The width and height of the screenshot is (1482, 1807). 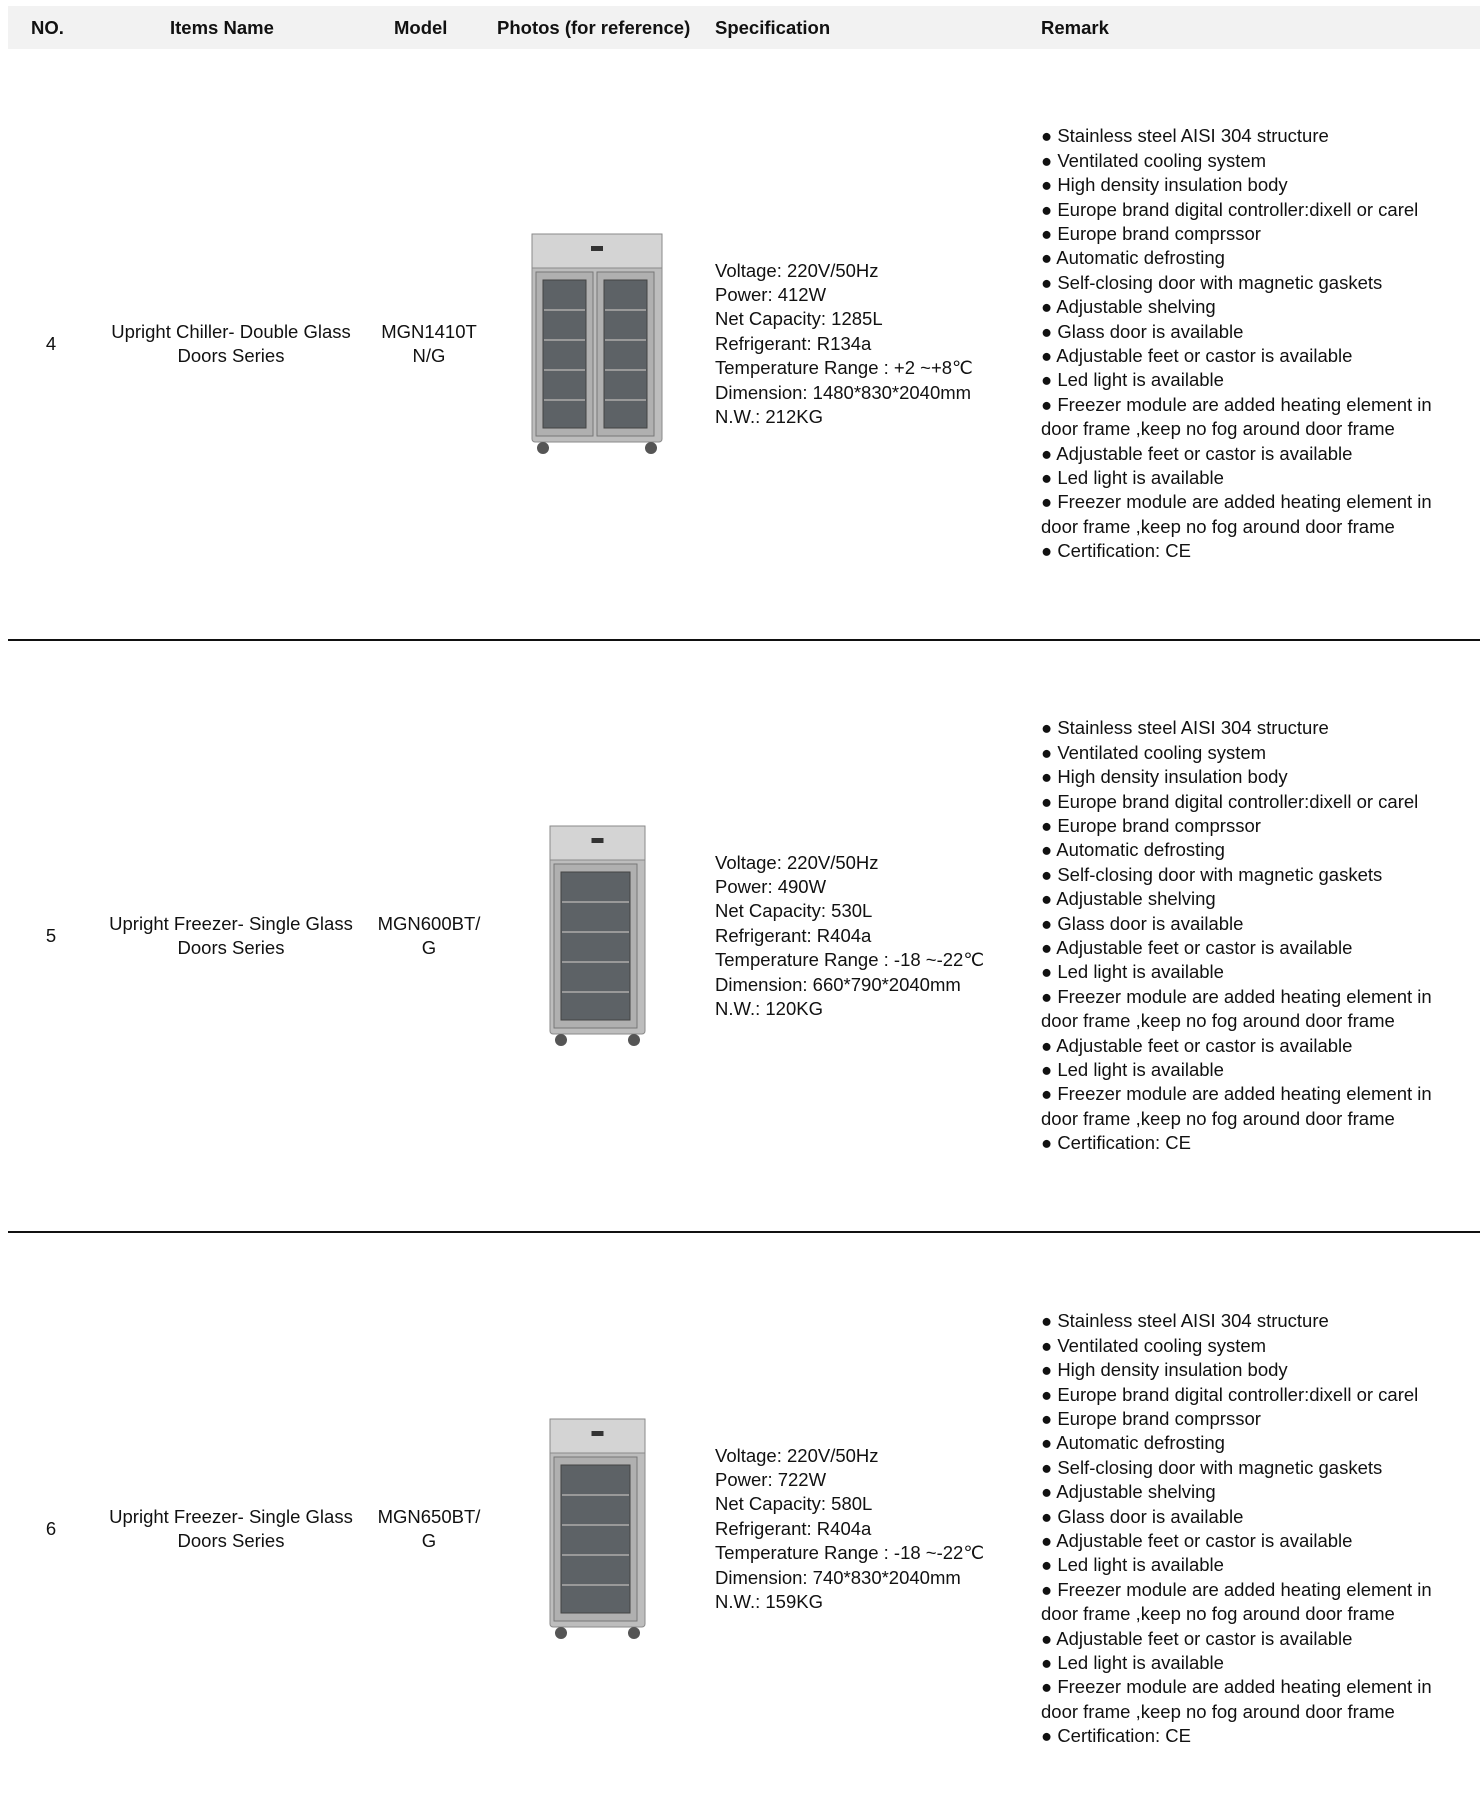 I want to click on model: MGN650BT/G, so click(x=429, y=1520).